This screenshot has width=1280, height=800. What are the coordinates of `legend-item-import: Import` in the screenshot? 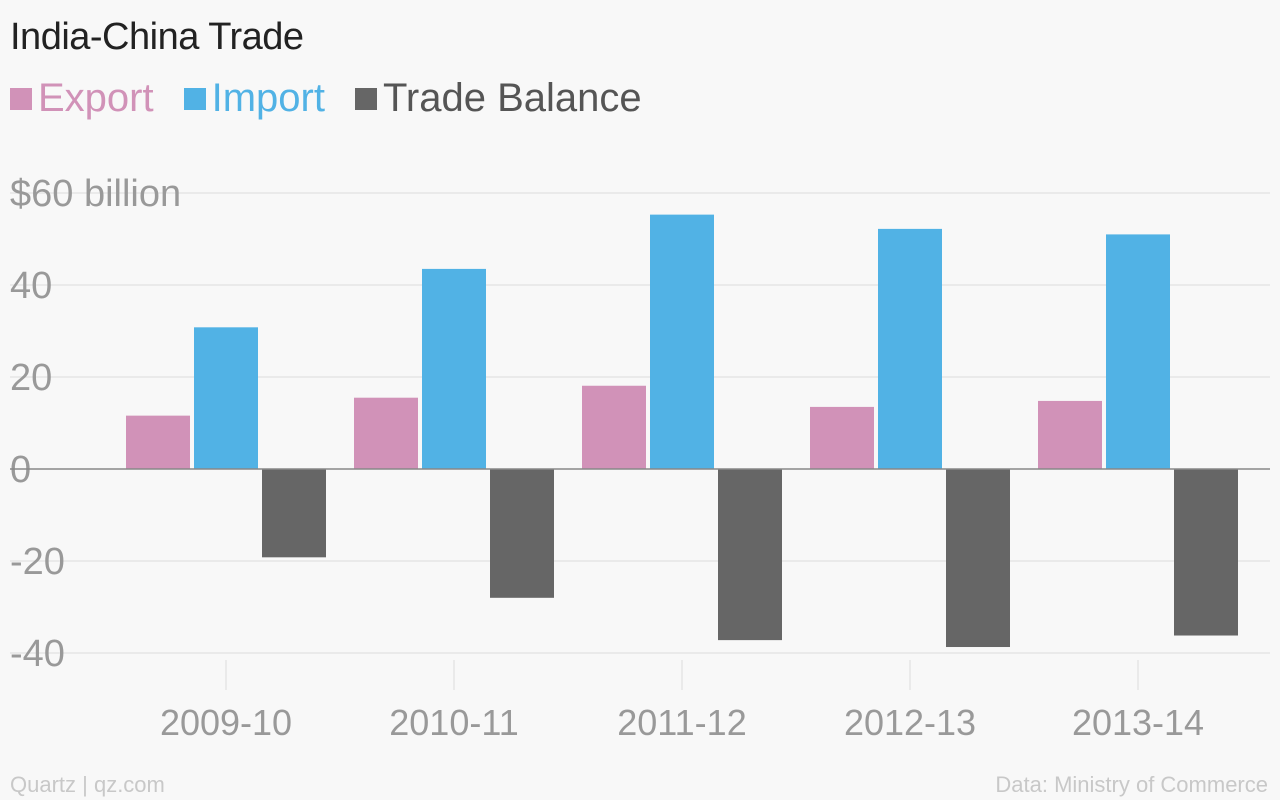 It's located at (254, 98).